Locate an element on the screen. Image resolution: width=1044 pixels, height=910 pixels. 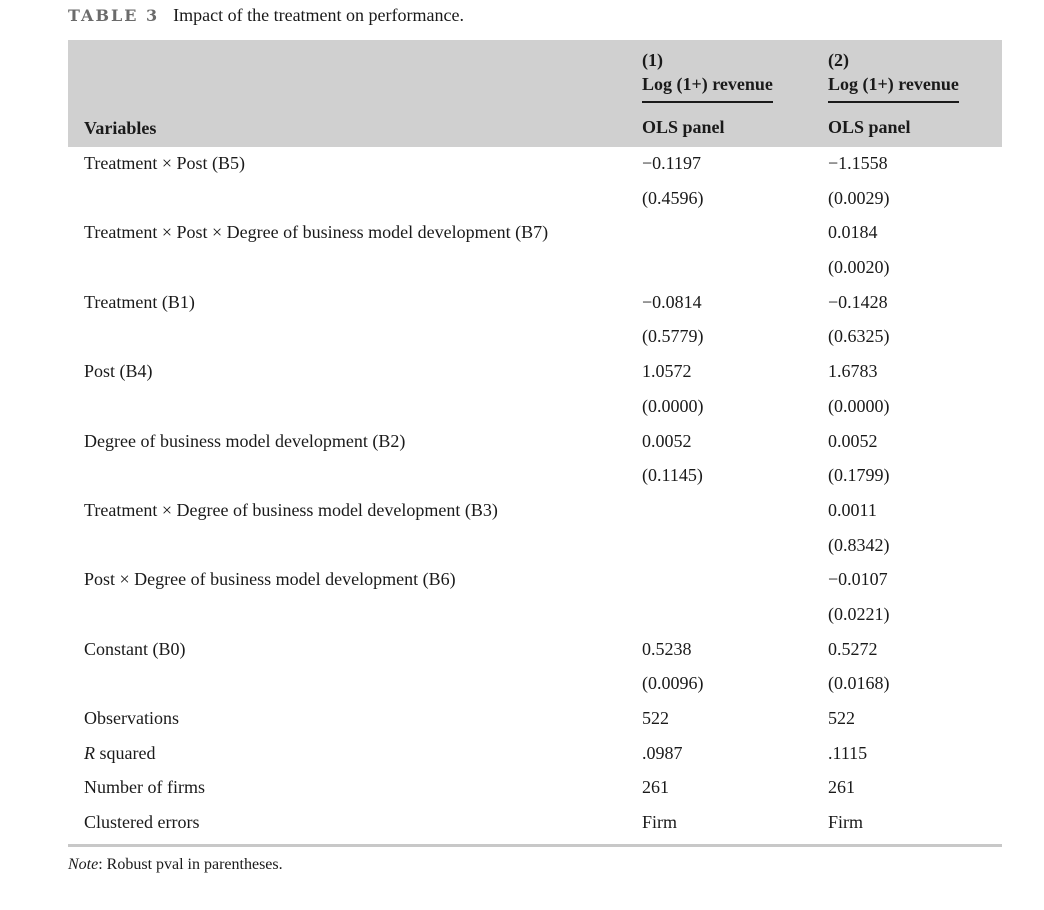
column-header-2: (2) Log (1+) revenue OLS panel is located at coordinates (893, 93).